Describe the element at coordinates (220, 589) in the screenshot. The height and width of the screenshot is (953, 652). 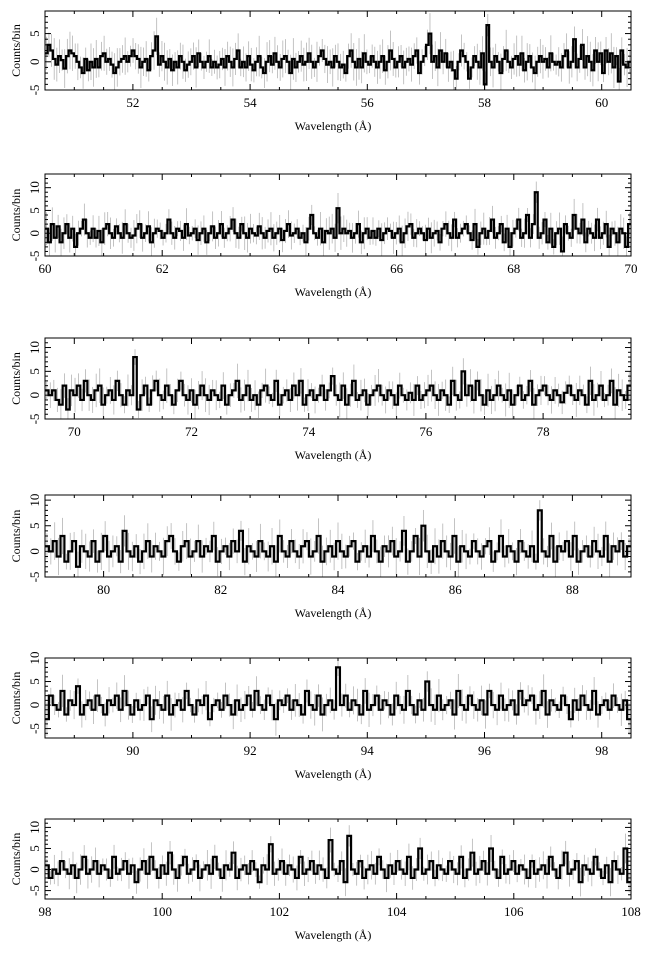
I see `x-tick-label: 82` at that location.